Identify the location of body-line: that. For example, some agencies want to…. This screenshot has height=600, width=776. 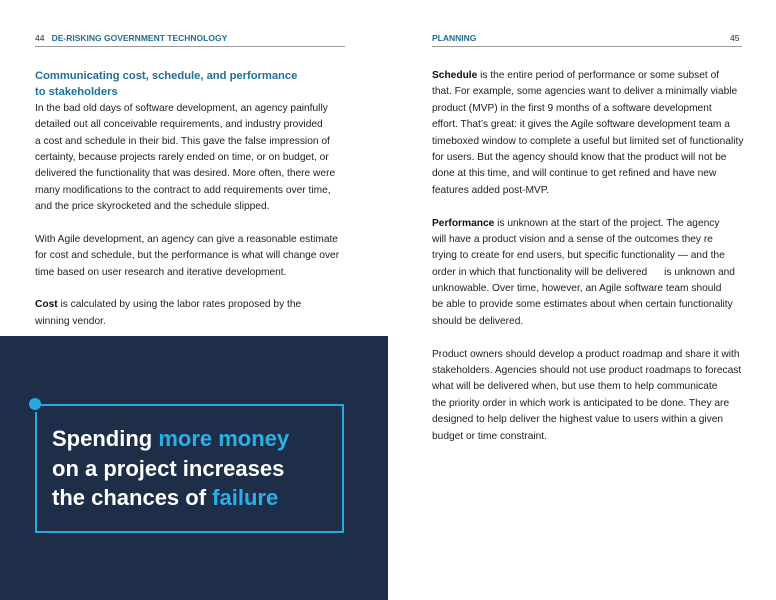
(585, 92).